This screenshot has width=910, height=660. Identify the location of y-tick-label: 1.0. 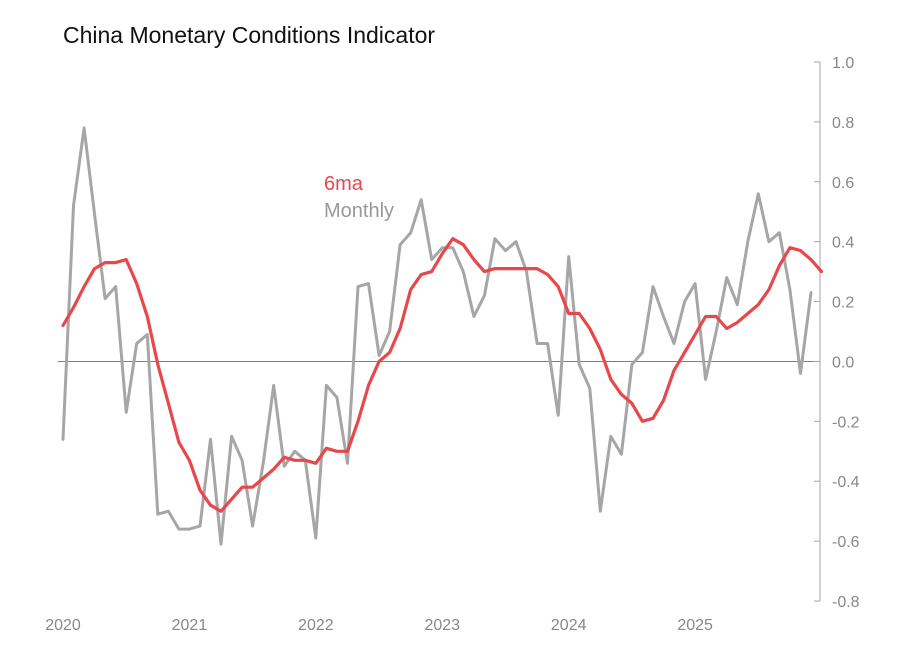
(843, 63).